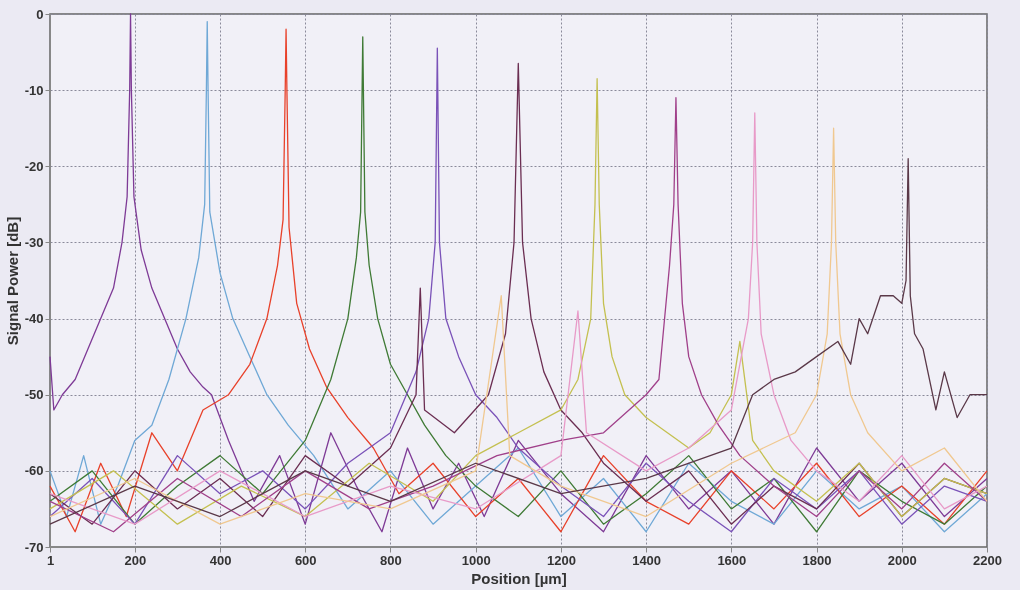  Describe the element at coordinates (987, 560) in the screenshot. I see `x-tick-label: 2200` at that location.